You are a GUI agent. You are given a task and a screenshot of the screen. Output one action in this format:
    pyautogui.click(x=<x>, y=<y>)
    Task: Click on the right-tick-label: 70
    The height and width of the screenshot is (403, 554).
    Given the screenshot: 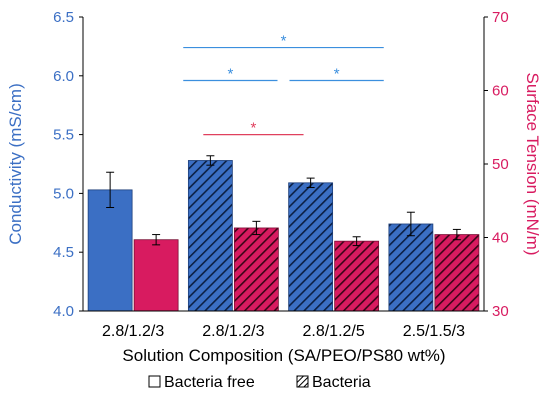 What is the action you would take?
    pyautogui.click(x=500, y=17)
    